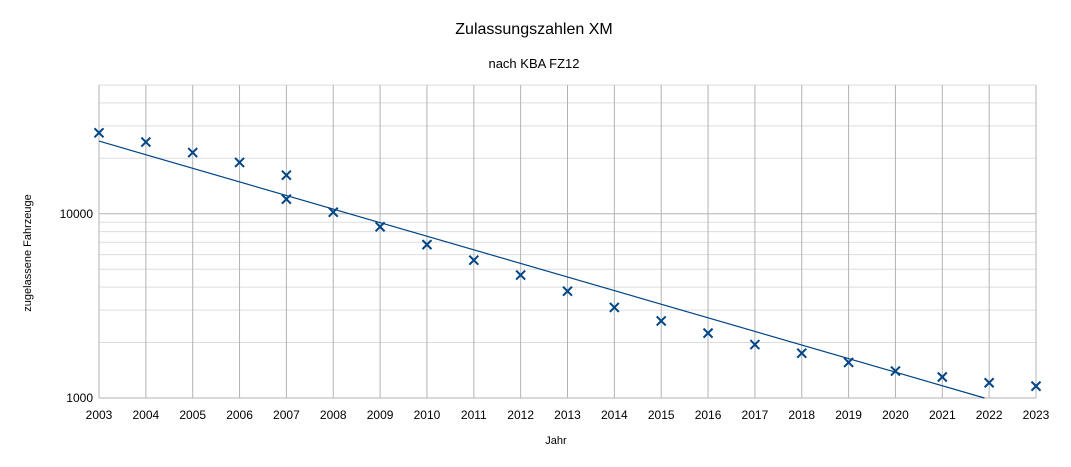 This screenshot has height=467, width=1071. Describe the element at coordinates (239, 415) in the screenshot. I see `x-tick-label: 2006` at that location.